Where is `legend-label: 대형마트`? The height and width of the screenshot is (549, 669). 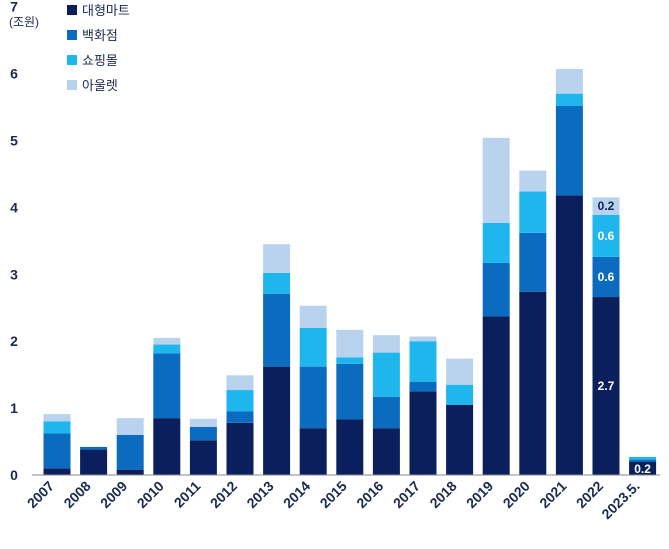
legend-label: 대형마트 is located at coordinates (106, 10).